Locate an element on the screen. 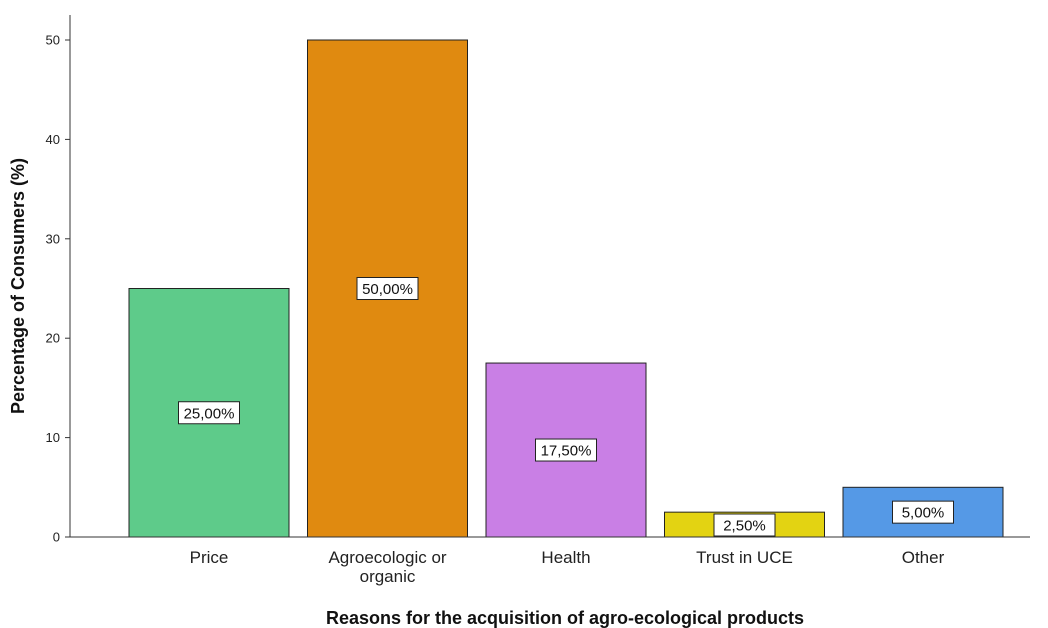  data-label: 2,50% is located at coordinates (744, 526).